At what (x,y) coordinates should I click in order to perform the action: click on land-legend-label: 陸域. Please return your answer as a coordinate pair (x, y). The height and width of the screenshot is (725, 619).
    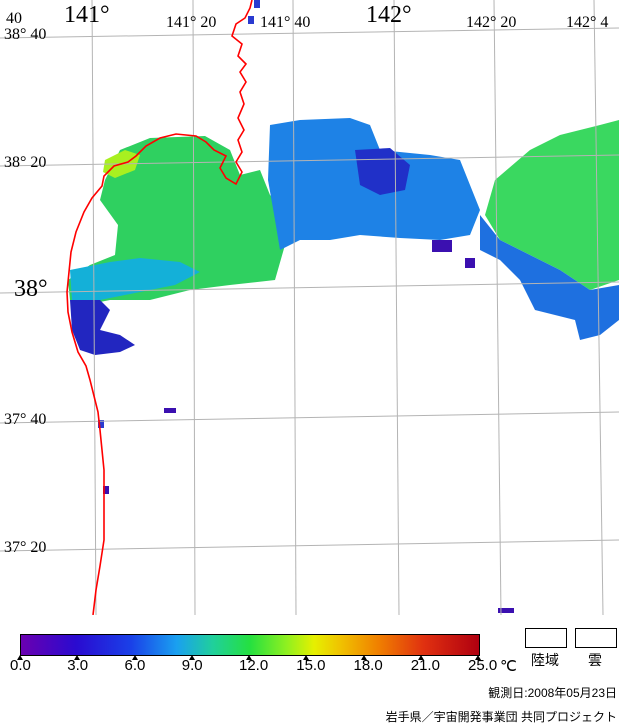
    Looking at the image, I should click on (545, 660).